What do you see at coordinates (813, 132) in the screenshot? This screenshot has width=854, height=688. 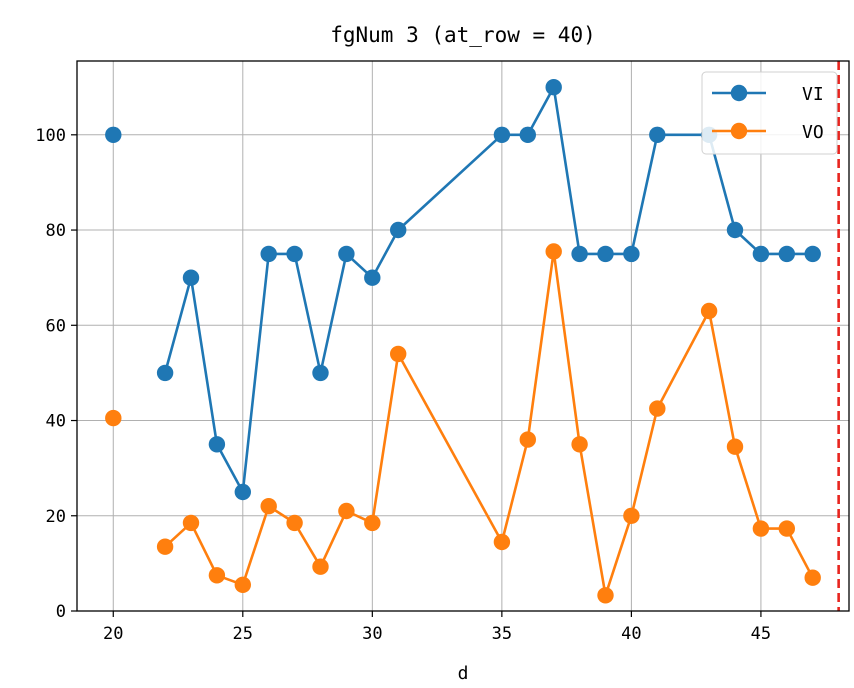 I see `legend-label-vo: VO` at bounding box center [813, 132].